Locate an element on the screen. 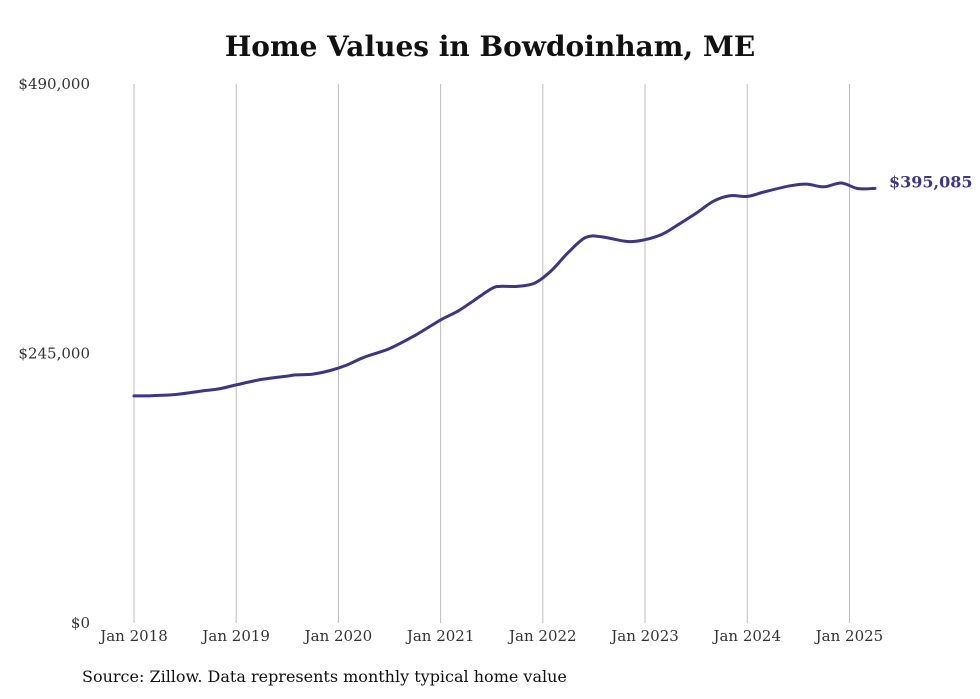  y-tick-label: $490,000 is located at coordinates (54, 84).